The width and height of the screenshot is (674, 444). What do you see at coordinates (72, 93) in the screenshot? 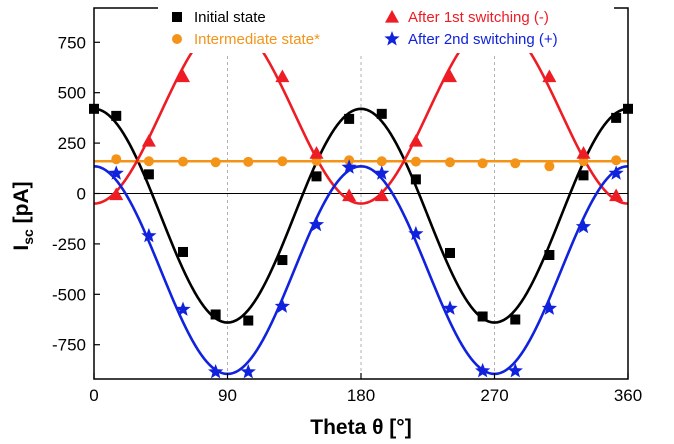
I see `y-tick-label: 500` at bounding box center [72, 93].